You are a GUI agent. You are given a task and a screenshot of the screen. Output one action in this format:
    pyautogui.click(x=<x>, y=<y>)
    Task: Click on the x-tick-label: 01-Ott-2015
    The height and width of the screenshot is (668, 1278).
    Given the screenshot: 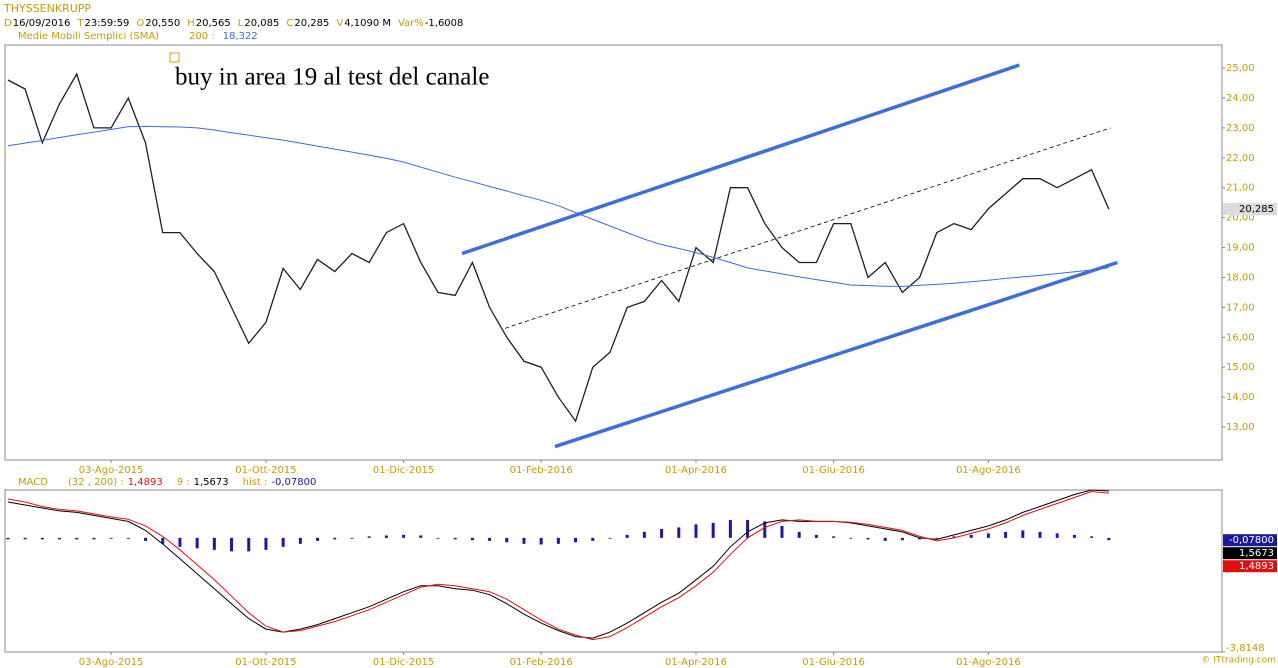 What is the action you would take?
    pyautogui.click(x=265, y=470)
    